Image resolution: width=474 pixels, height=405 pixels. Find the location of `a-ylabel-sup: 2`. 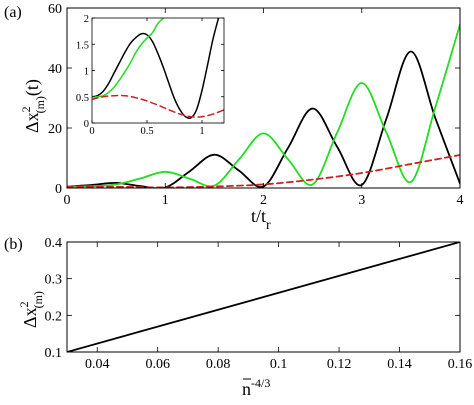

a-ylabel-sup: 2 is located at coordinates (26, 109).